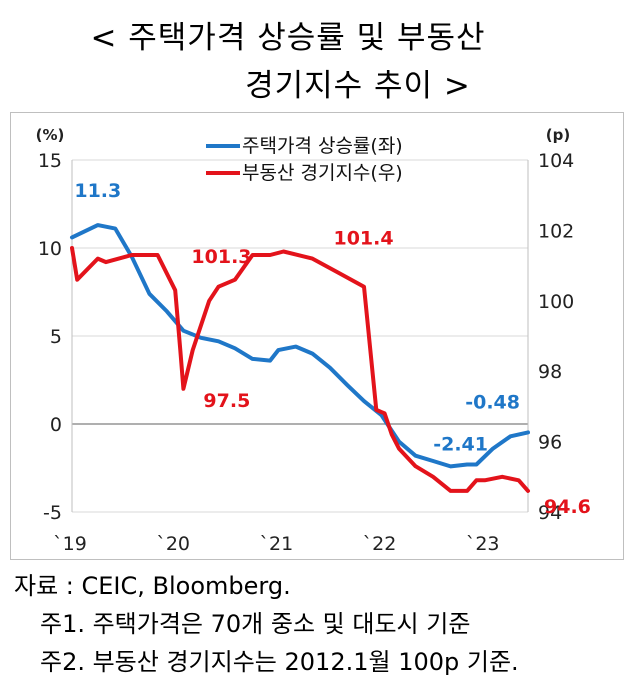 Image resolution: width=636 pixels, height=688 pixels. What do you see at coordinates (50, 135) in the screenshot?
I see `left-axis-unit: (%)` at bounding box center [50, 135].